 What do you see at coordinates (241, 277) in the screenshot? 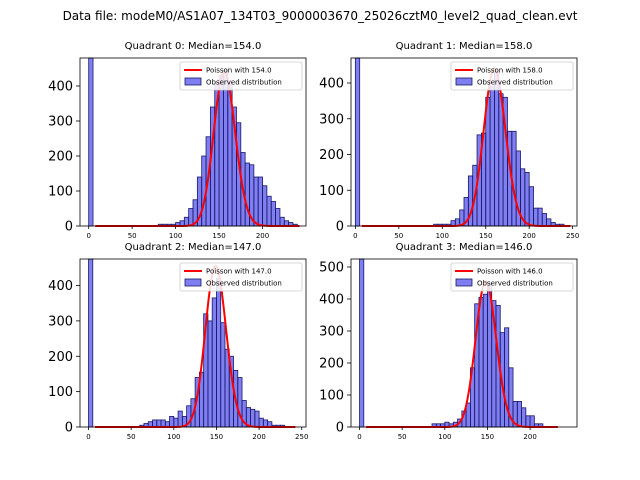
I see `legend: Poisson with 147.0 Observed distribution` at bounding box center [241, 277].